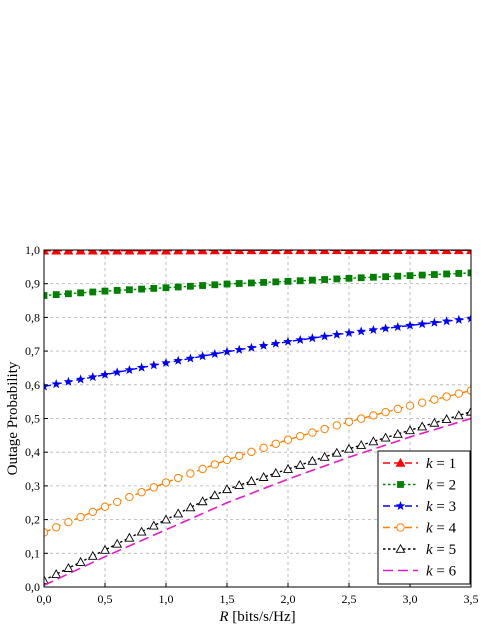 Image resolution: width=485 pixels, height=632 pixels. Describe the element at coordinates (105, 599) in the screenshot. I see `x-tick-label: 0,5` at that location.